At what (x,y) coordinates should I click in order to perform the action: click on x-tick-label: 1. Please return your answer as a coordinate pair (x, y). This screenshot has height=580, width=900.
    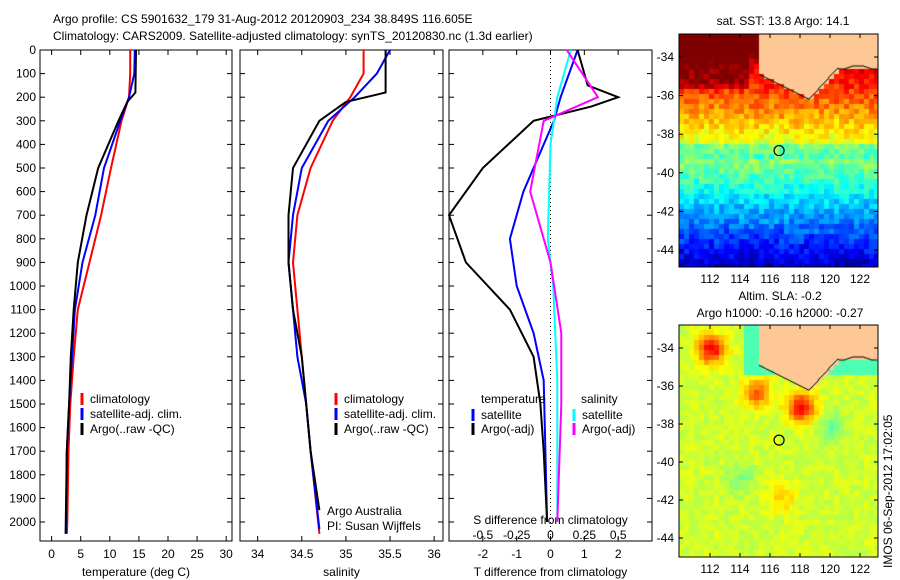
    Looking at the image, I should click on (584, 554).